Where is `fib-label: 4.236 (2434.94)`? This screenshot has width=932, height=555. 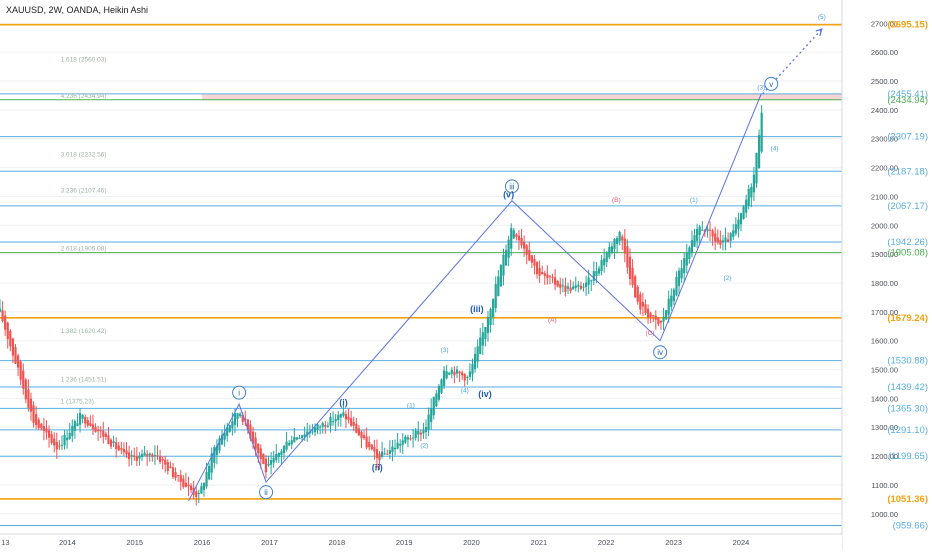
fib-label: 4.236 (2434.94) is located at coordinates (84, 96).